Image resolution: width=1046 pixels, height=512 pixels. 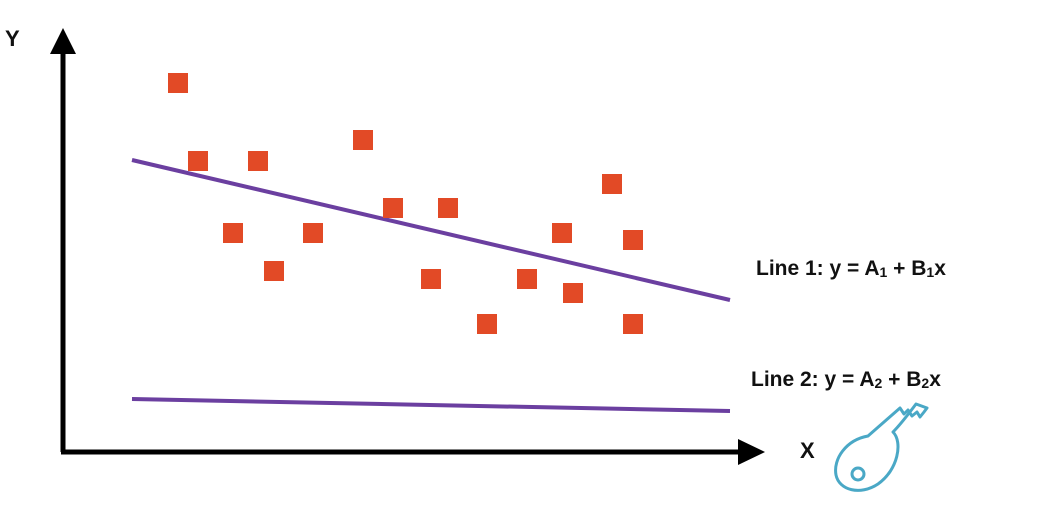 What do you see at coordinates (881, 447) in the screenshot?
I see `key-icon` at bounding box center [881, 447].